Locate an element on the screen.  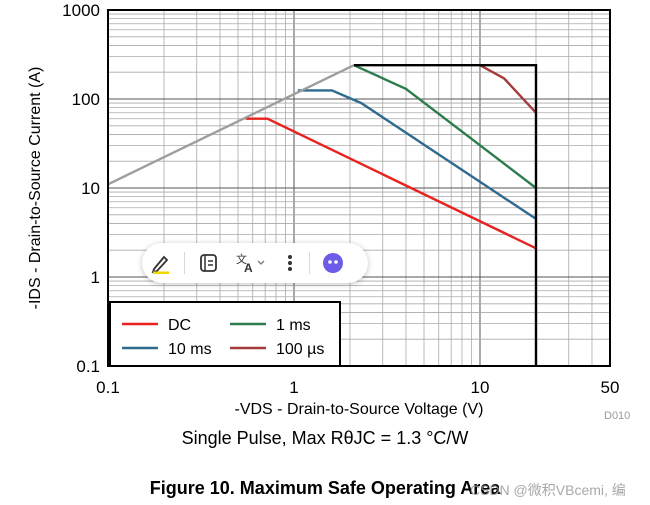
legend: DC 1 ms 10 ms 100 µs is located at coordinates (225, 334).